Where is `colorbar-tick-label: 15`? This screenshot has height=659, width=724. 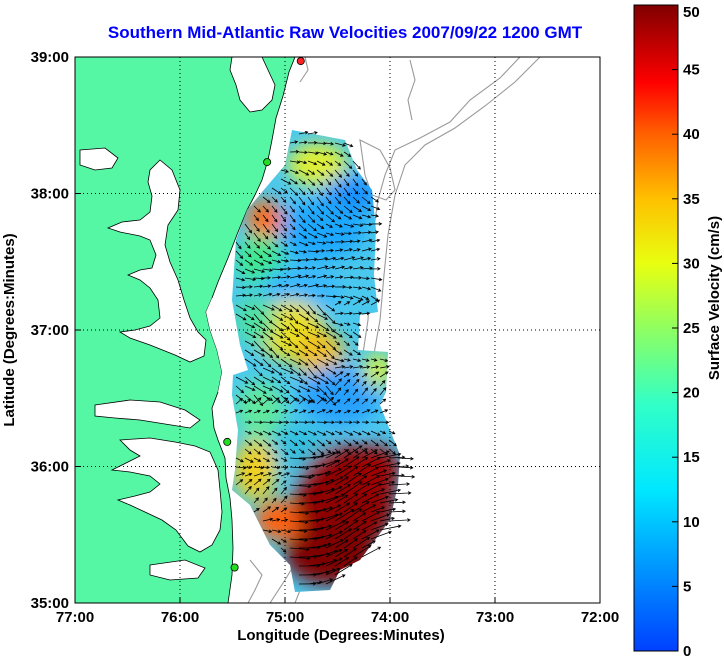 colorbar-tick-label: 15 is located at coordinates (691, 457).